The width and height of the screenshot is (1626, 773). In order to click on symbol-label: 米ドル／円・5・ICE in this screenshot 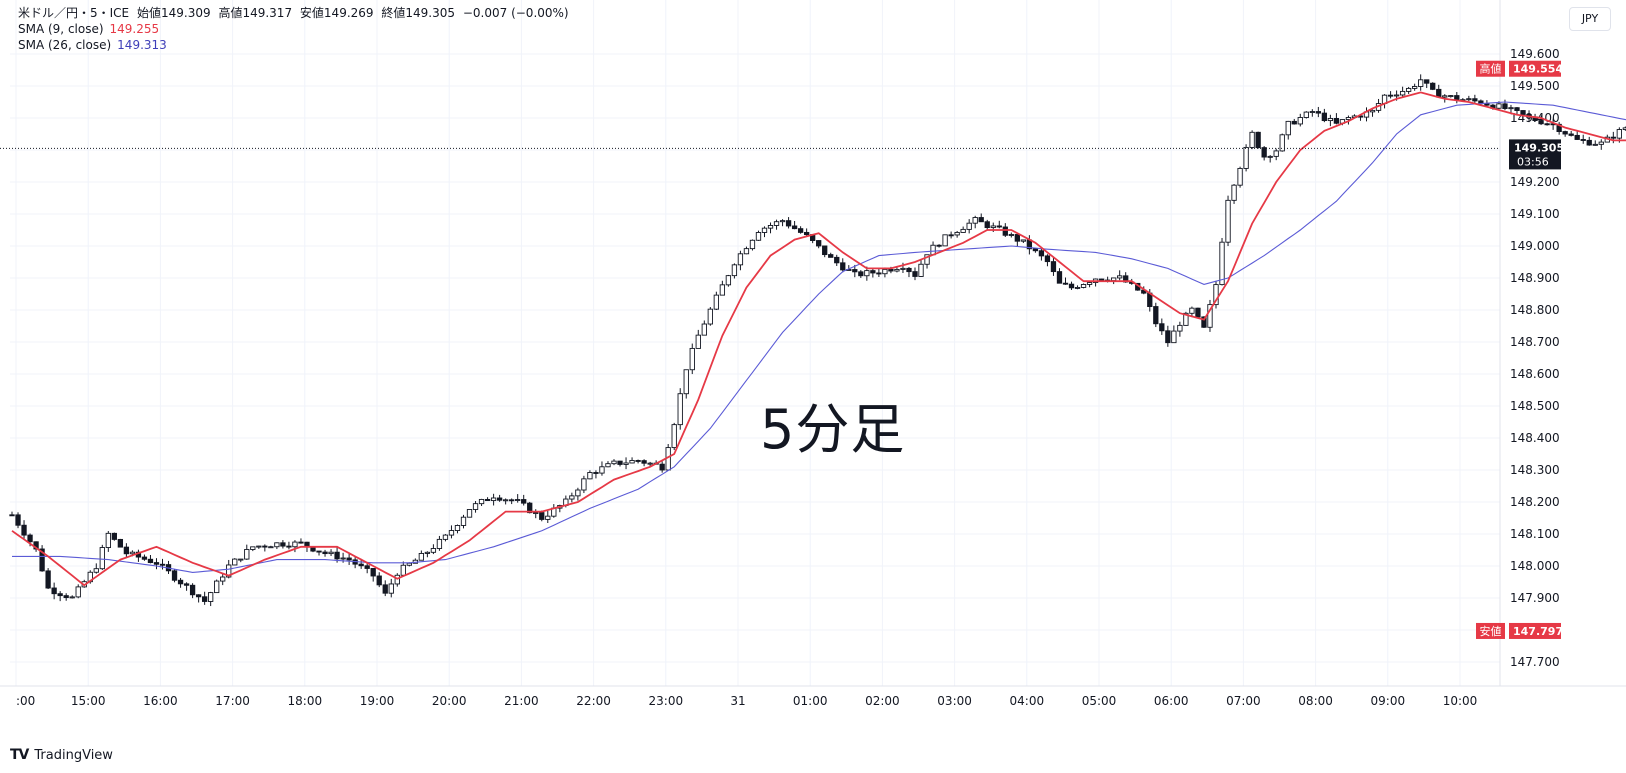, I will do `click(74, 13)`.